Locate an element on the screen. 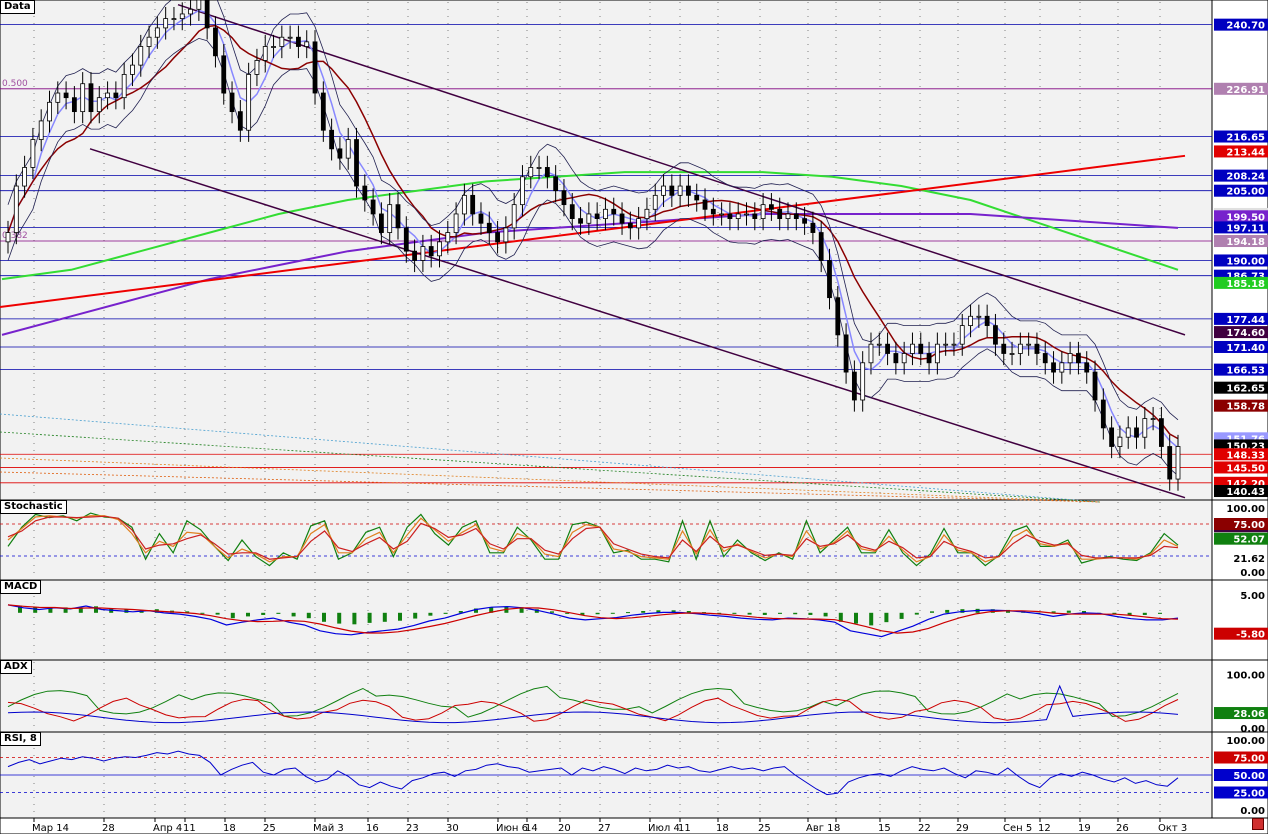 Image resolution: width=1268 pixels, height=838 pixels. rsi-axis-label: 100.00 is located at coordinates (1245, 741).